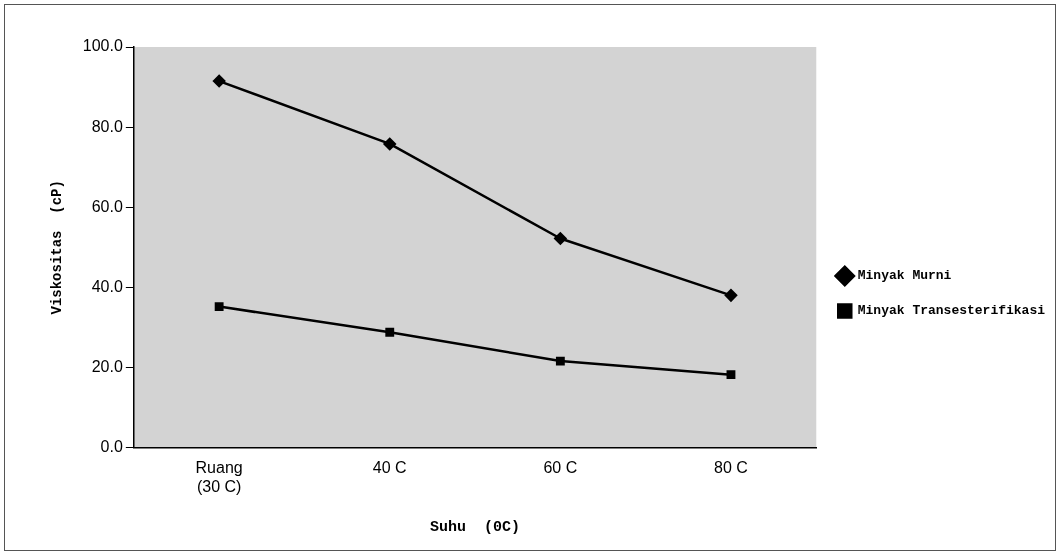 This screenshot has height=557, width=1062. Describe the element at coordinates (904, 276) in the screenshot. I see `legend-label: Minyak Murni` at that location.